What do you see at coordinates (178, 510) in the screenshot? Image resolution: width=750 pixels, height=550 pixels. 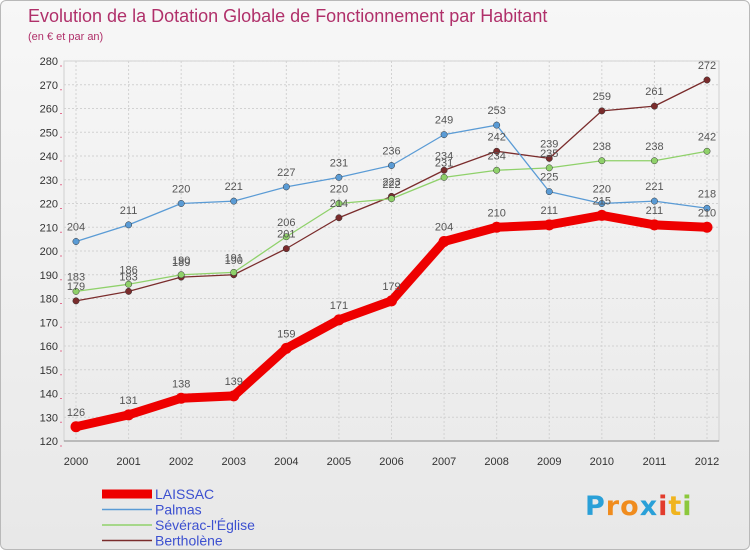 I see `legend-label: Palmas` at bounding box center [178, 510].